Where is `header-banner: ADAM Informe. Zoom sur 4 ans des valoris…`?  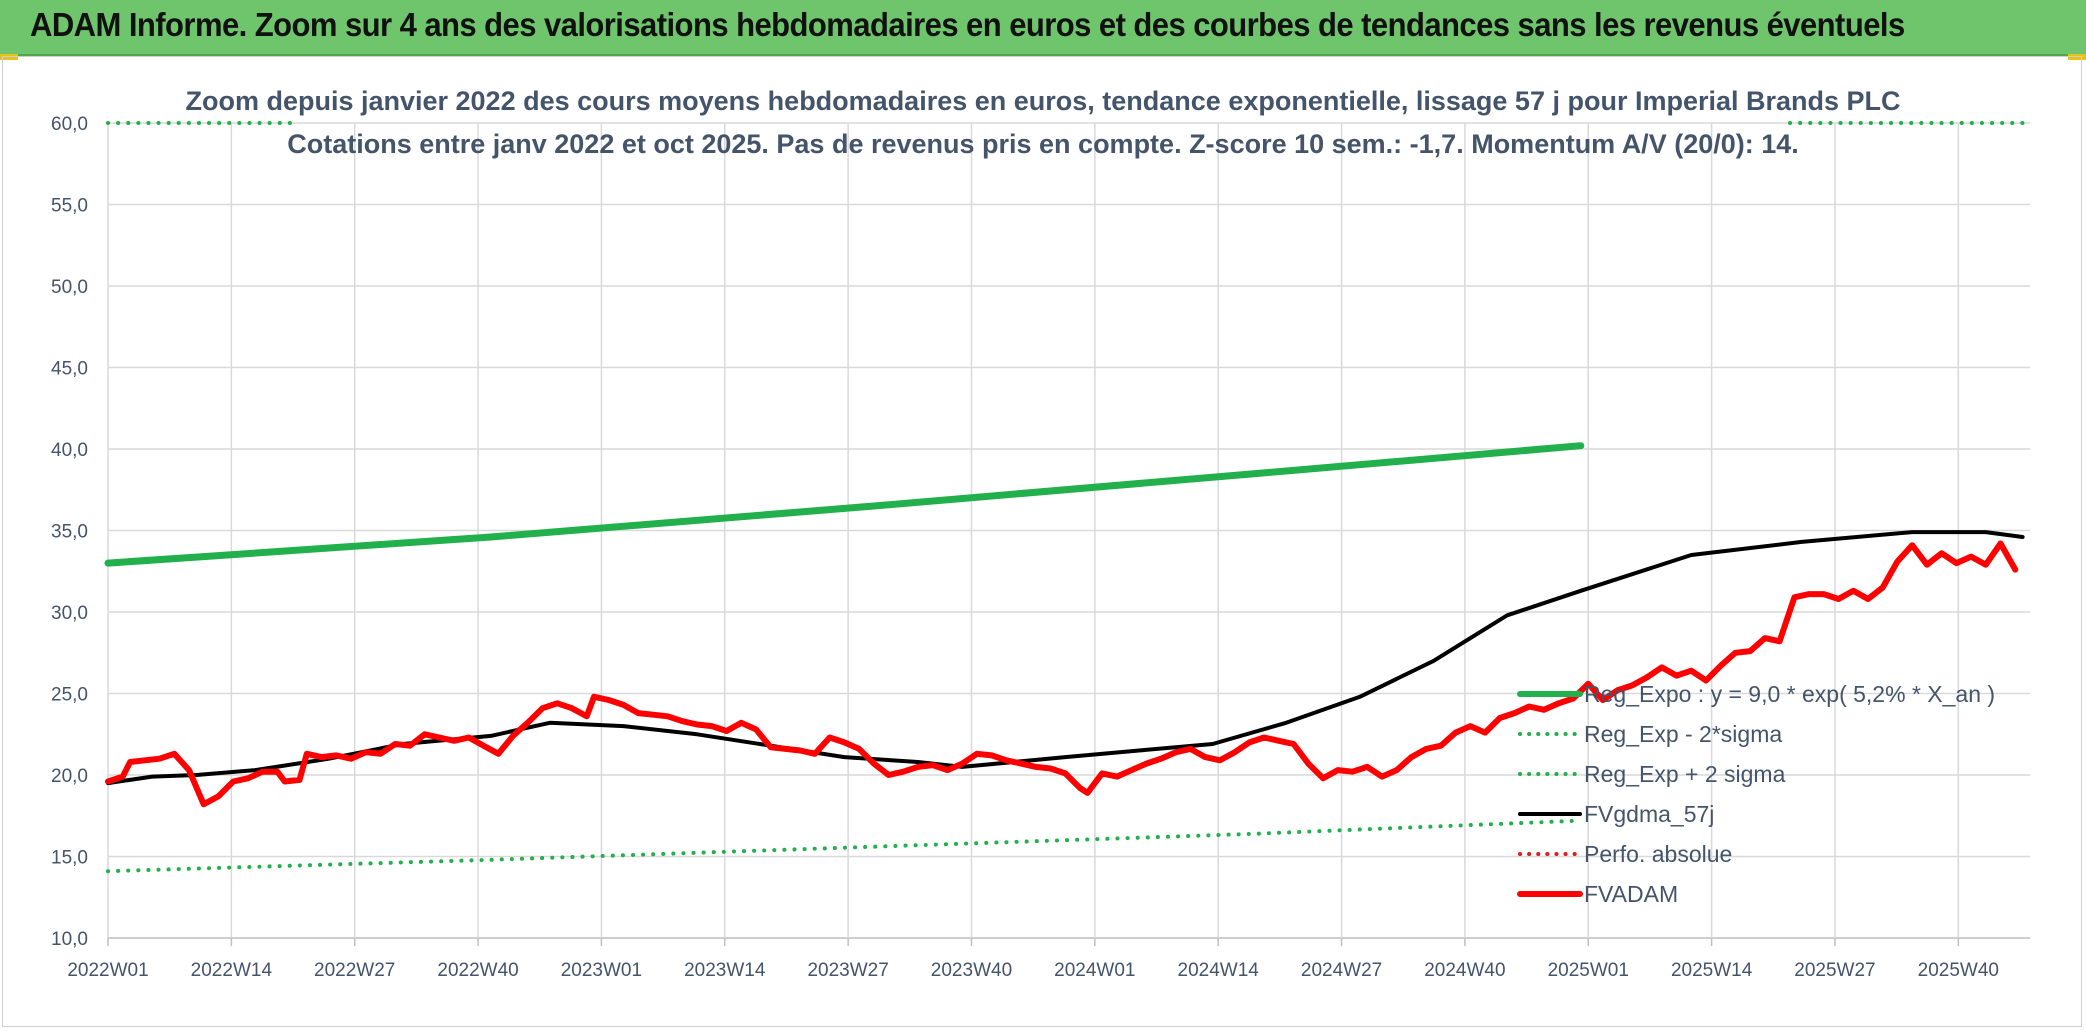
header-banner: ADAM Informe. Zoom sur 4 ans des valoris… is located at coordinates (1043, 28).